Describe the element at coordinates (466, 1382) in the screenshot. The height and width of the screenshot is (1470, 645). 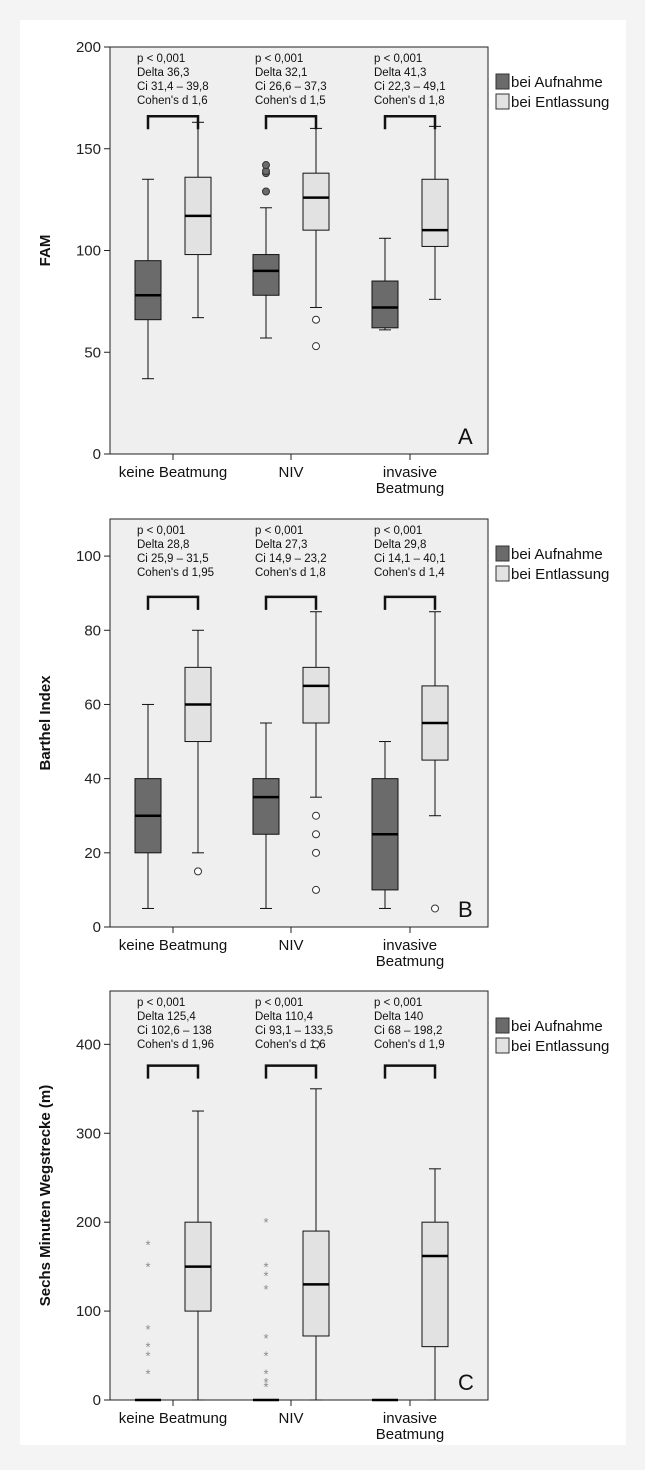
I see `panel-letter: C` at that location.